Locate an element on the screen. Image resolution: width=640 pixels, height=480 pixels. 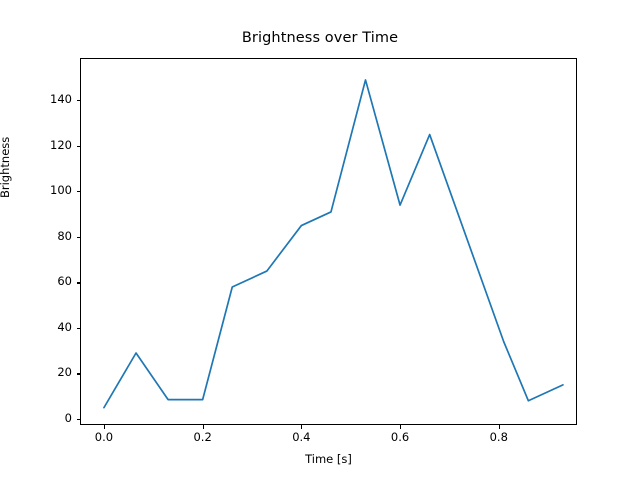
x-tick-label: 0.6 is located at coordinates (400, 437).